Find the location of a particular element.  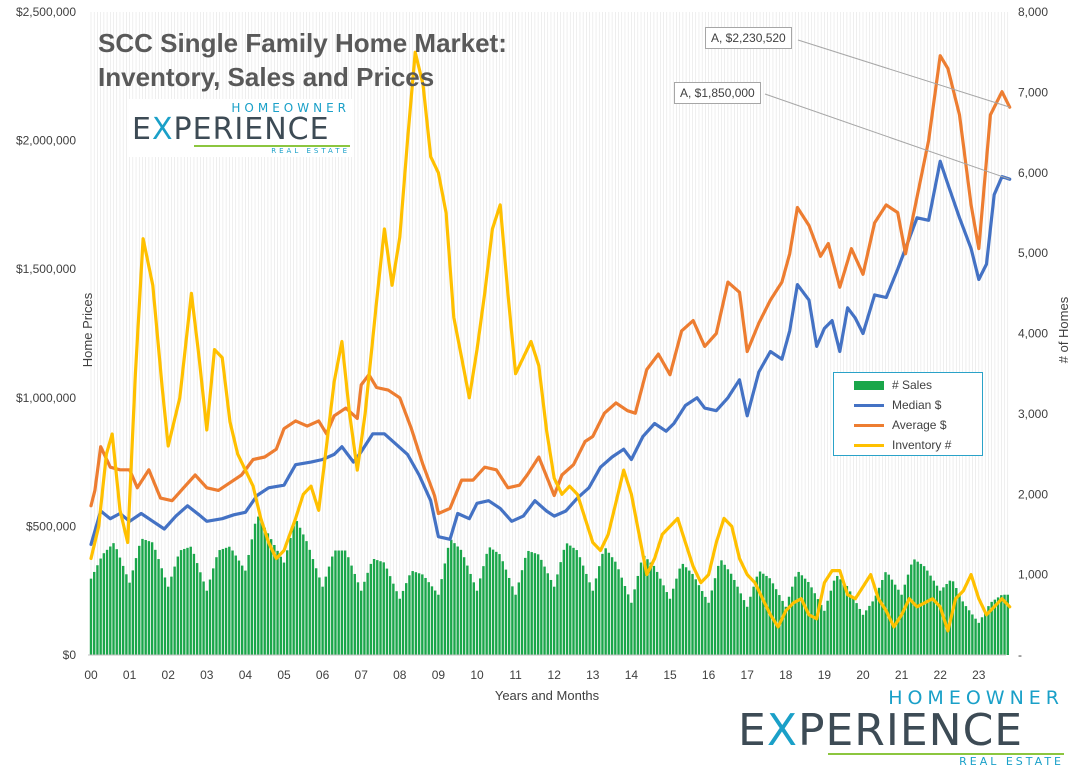

y-tick-right: 2,000 is located at coordinates (1033, 494).